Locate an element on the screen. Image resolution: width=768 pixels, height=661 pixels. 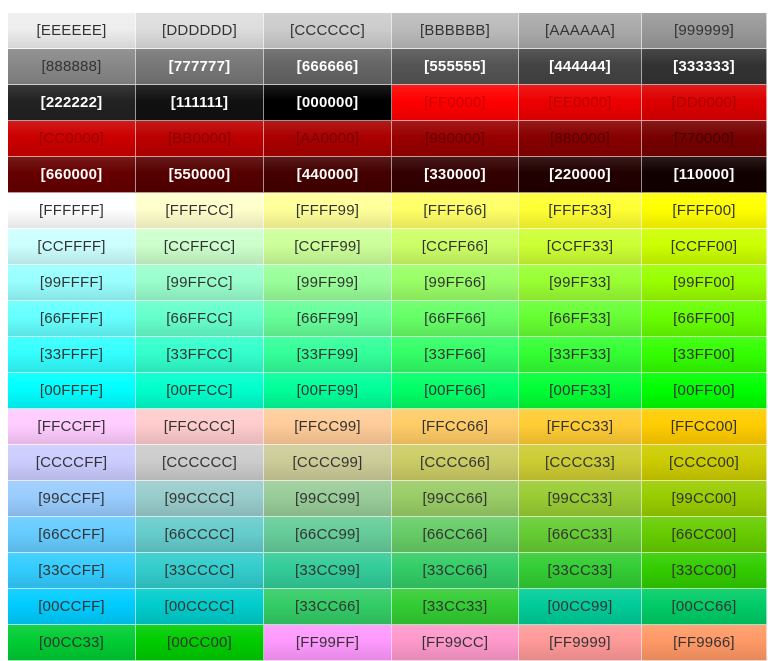
color-swatch: [440000] is located at coordinates (328, 175).